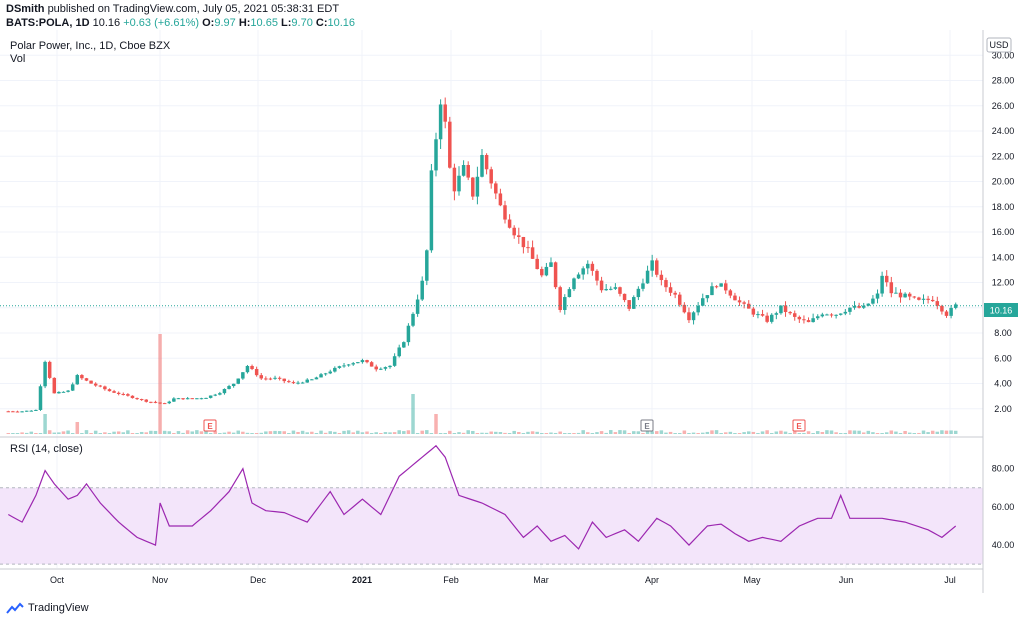 The width and height of the screenshot is (1024, 622). What do you see at coordinates (1003, 156) in the screenshot?
I see `price-tick-label: 22.00` at bounding box center [1003, 156].